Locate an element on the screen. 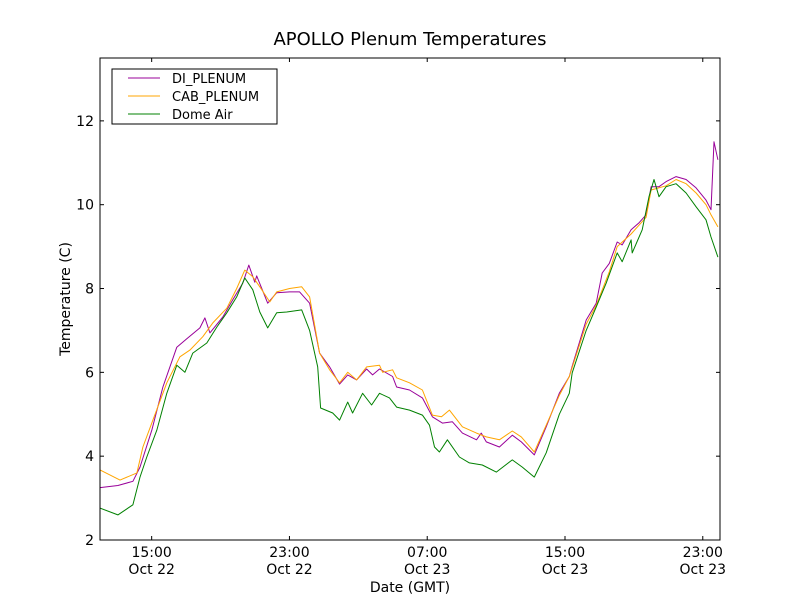  y-tick-label: 6 is located at coordinates (89, 373).